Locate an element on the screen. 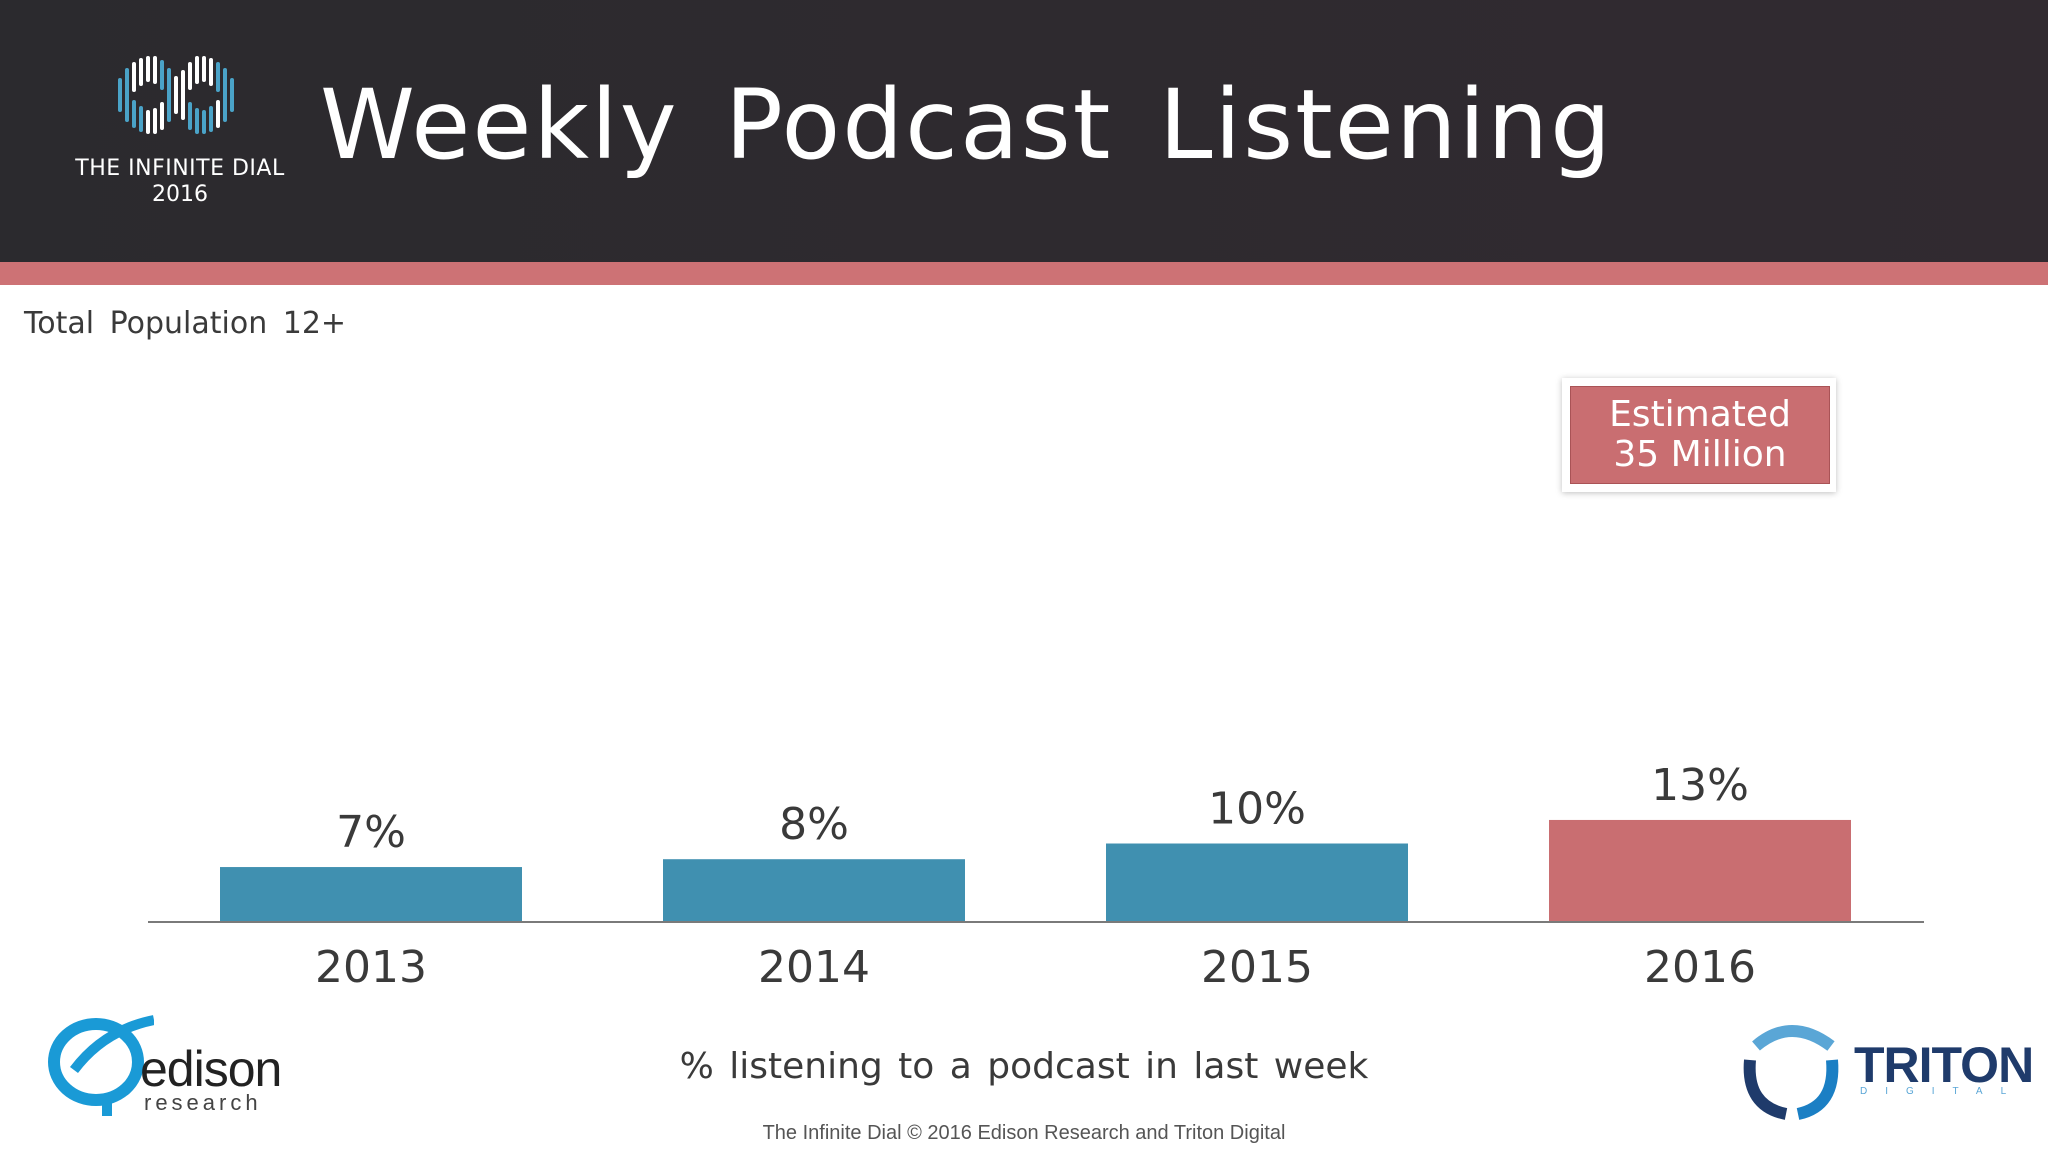 Image resolution: width=2048 pixels, height=1152 pixels. logo-title: THE INFINITE DIAL is located at coordinates (180, 168).